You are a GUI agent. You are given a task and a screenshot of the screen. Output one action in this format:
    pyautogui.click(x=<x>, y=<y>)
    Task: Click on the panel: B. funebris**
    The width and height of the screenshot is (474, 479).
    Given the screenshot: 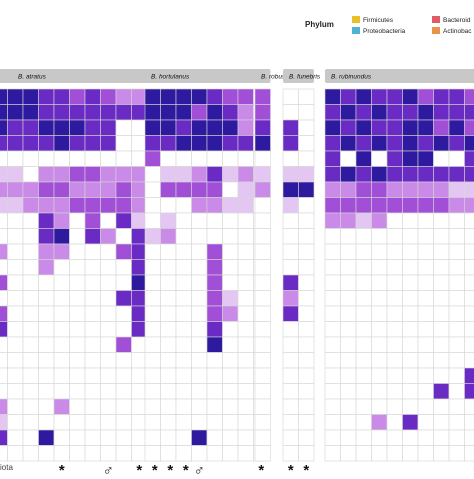 What is the action you would take?
    pyautogui.click(x=302, y=271)
    